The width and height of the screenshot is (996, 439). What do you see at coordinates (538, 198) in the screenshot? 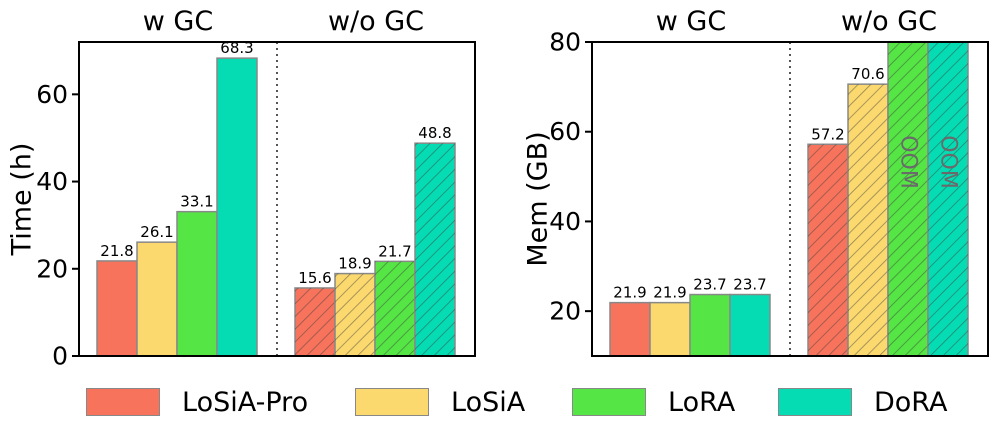
I see `y-axis-label: Mem (GB)` at bounding box center [538, 198].